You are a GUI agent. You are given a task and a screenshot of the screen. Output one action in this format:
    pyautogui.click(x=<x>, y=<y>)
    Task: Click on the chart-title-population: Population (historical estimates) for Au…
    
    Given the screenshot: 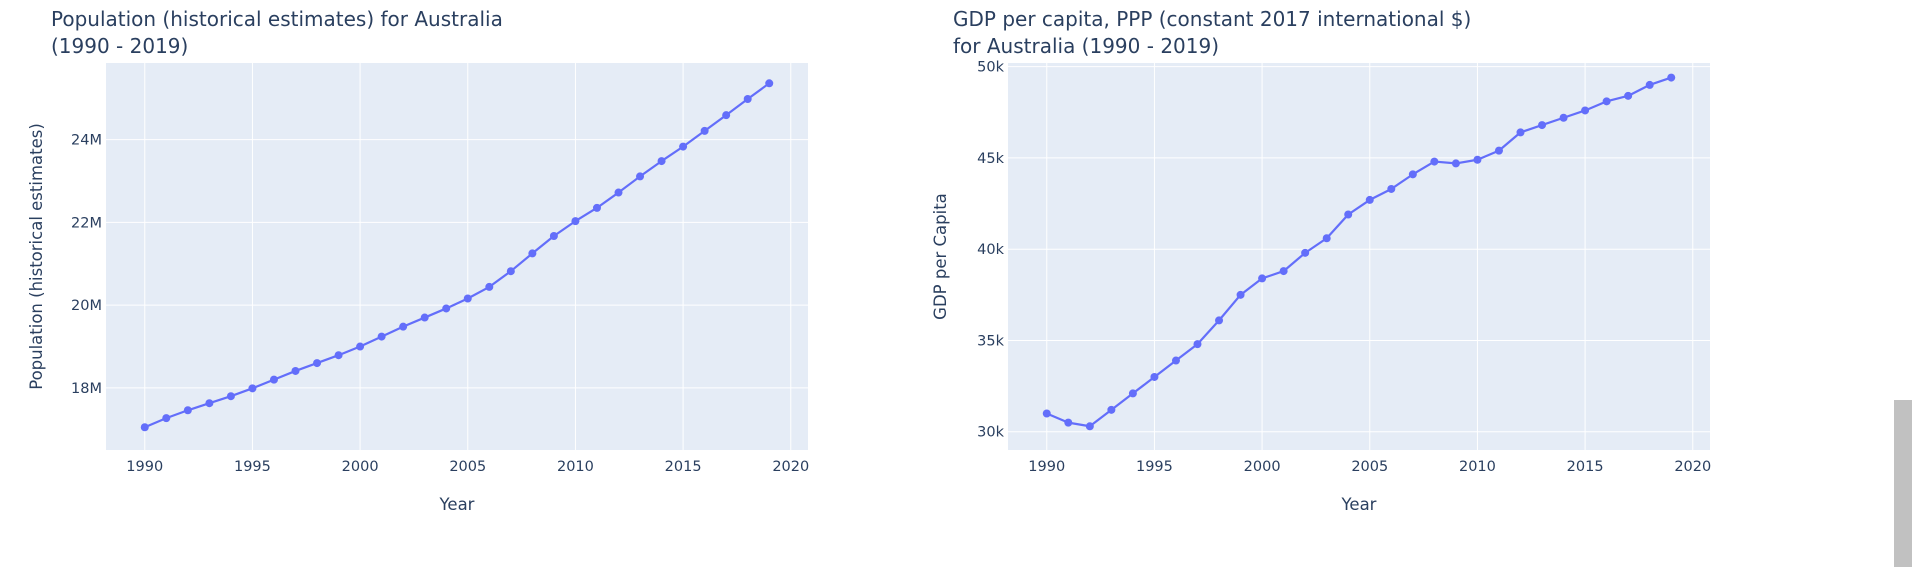 What is the action you would take?
    pyautogui.click(x=277, y=32)
    